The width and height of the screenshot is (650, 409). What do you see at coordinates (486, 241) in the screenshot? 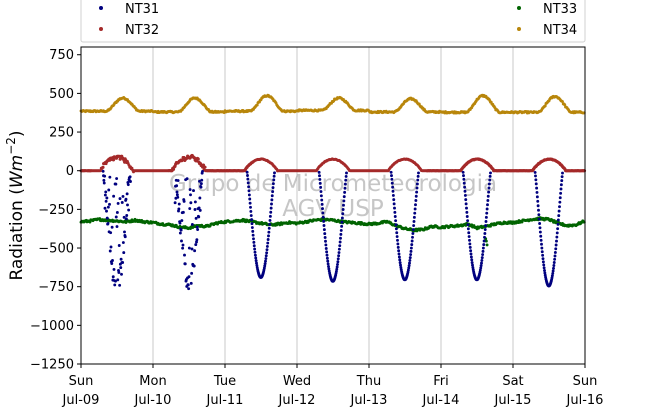
I see `NT33-point` at bounding box center [486, 241].